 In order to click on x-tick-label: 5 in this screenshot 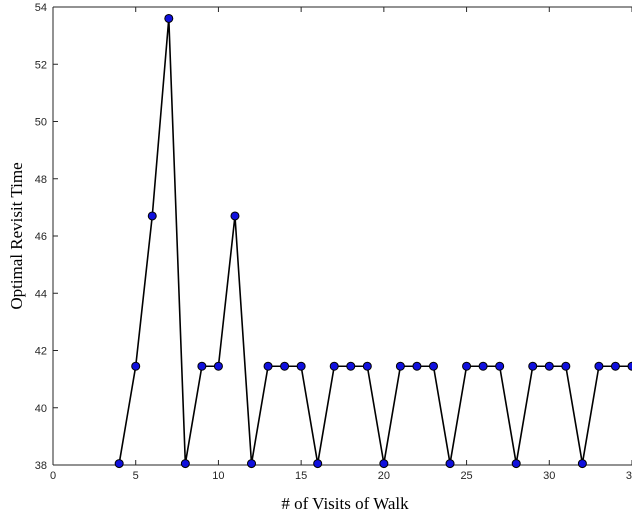, I will do `click(136, 476)`.